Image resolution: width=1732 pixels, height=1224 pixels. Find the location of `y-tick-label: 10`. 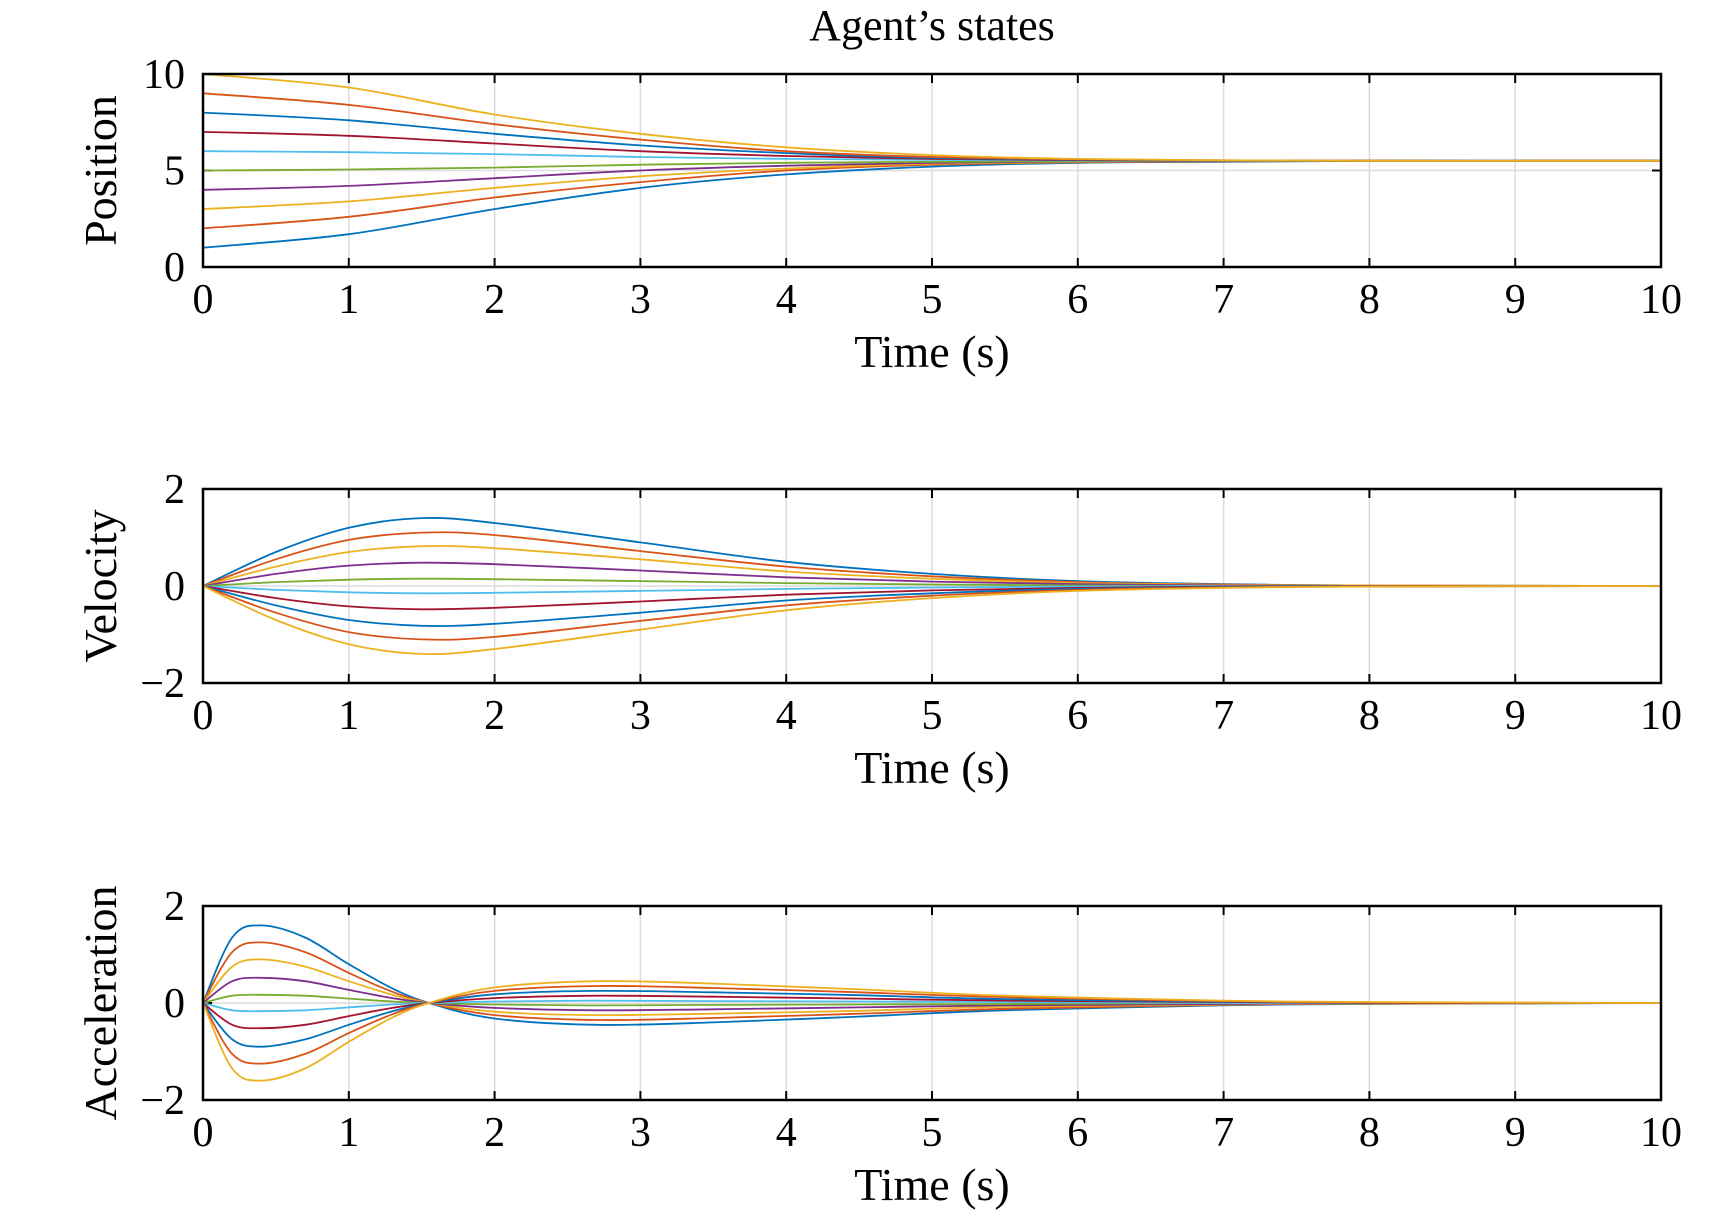

y-tick-label: 10 is located at coordinates (164, 75).